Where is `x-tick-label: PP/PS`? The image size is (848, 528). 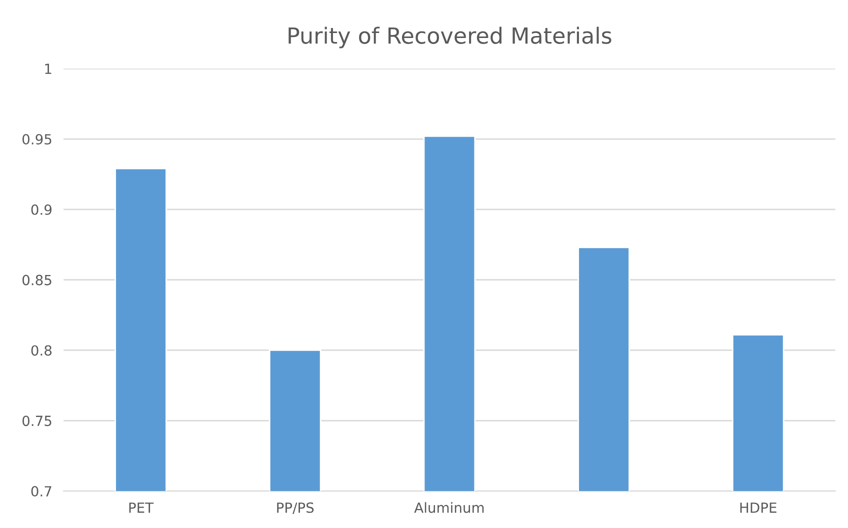
x-tick-label: PP/PS is located at coordinates (295, 508).